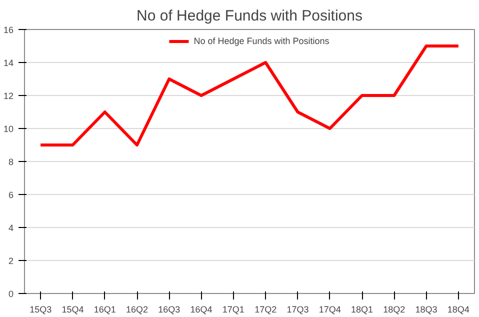 This screenshot has height=317, width=479. Describe the element at coordinates (426, 309) in the screenshot. I see `x-tick-label: 18Q3` at that location.